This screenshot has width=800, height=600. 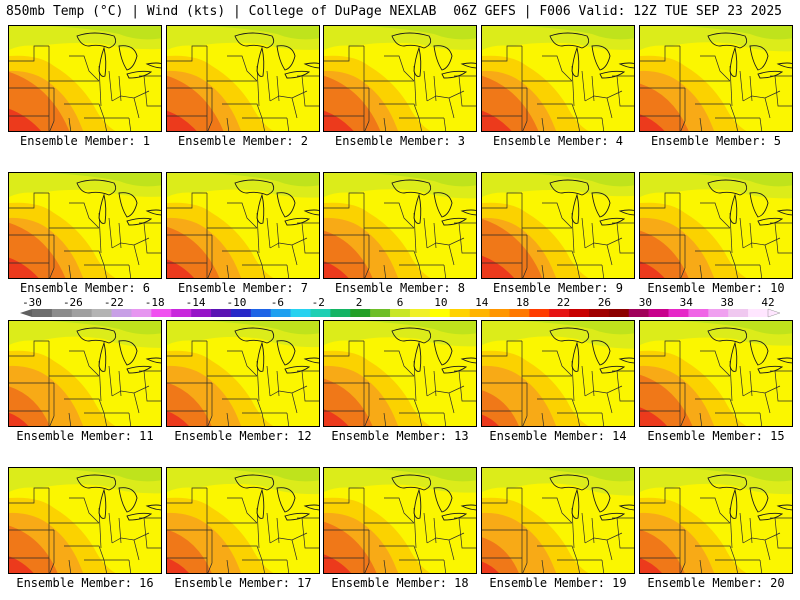 I want to click on colorbar-max-arrow, so click(x=774, y=313).